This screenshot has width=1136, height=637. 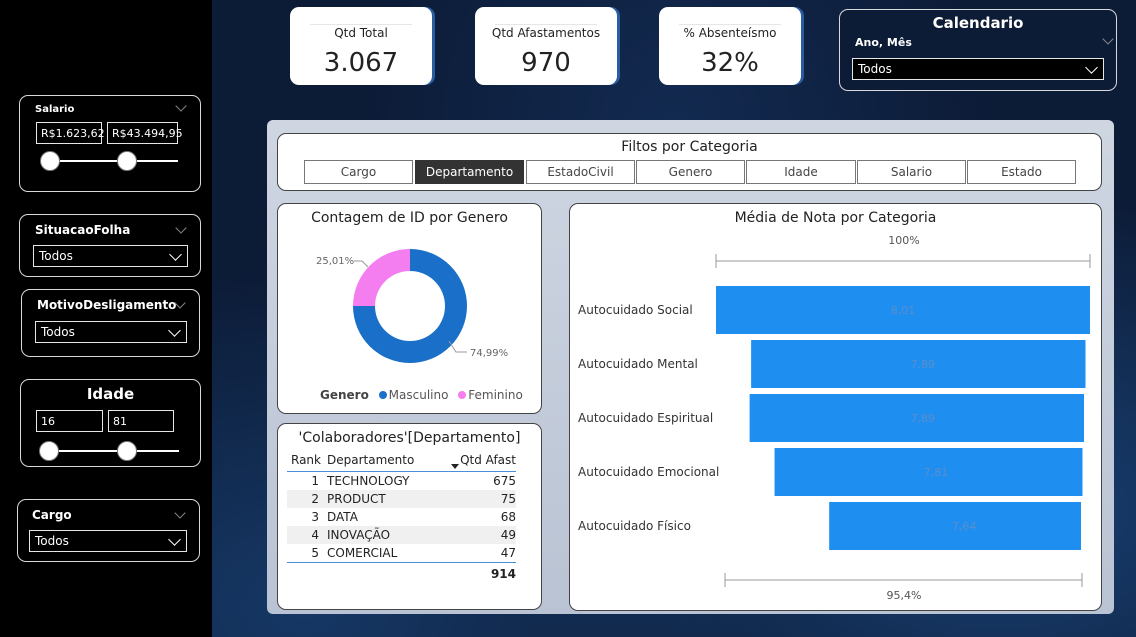 I want to click on idade-slicer: Idade 16 81, so click(x=110, y=423).